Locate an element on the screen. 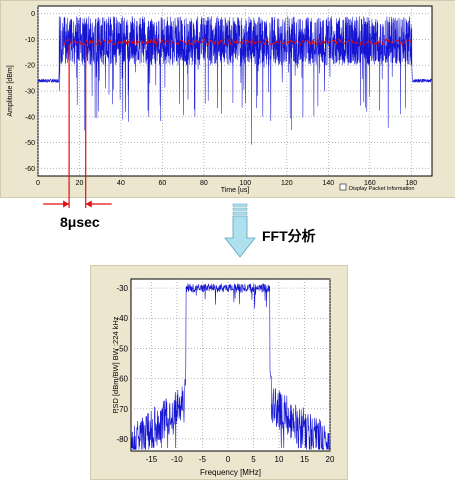 The height and width of the screenshot is (480, 455). fft-down-arrow is located at coordinates (240, 236).